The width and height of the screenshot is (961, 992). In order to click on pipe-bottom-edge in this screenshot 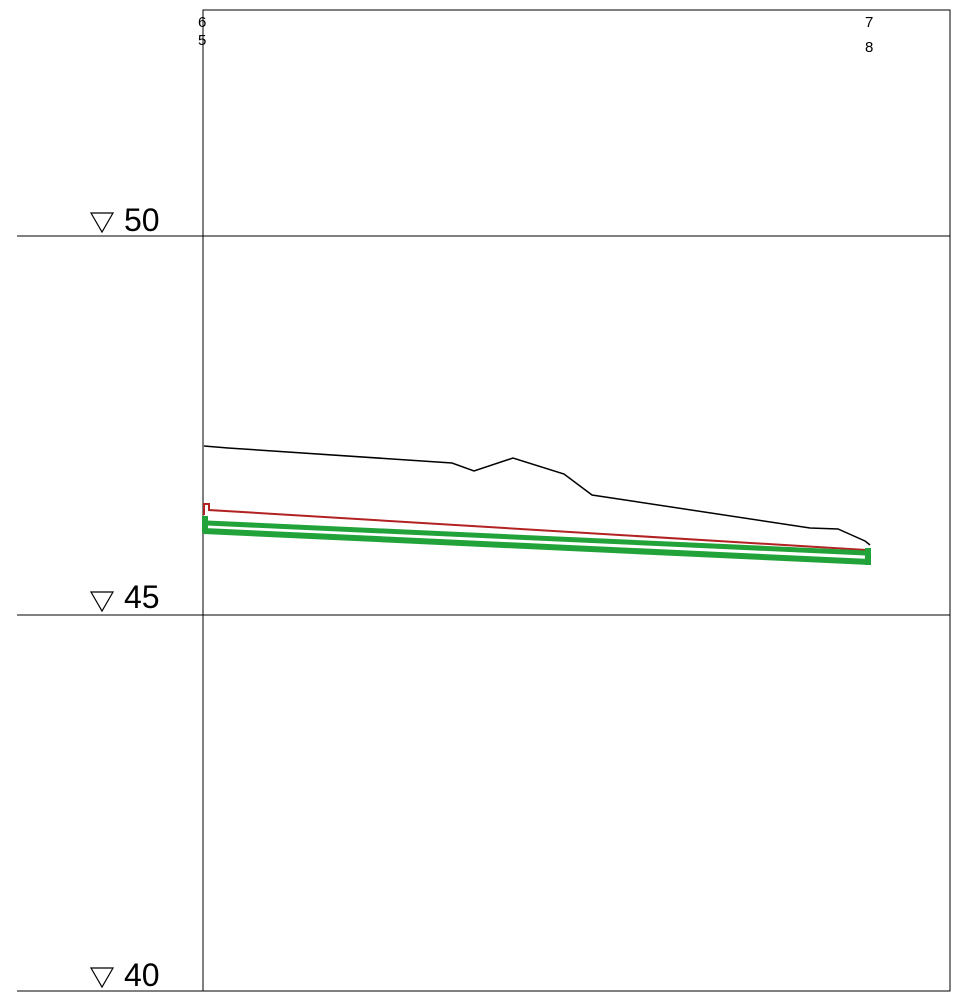, I will do `click(537, 546)`.